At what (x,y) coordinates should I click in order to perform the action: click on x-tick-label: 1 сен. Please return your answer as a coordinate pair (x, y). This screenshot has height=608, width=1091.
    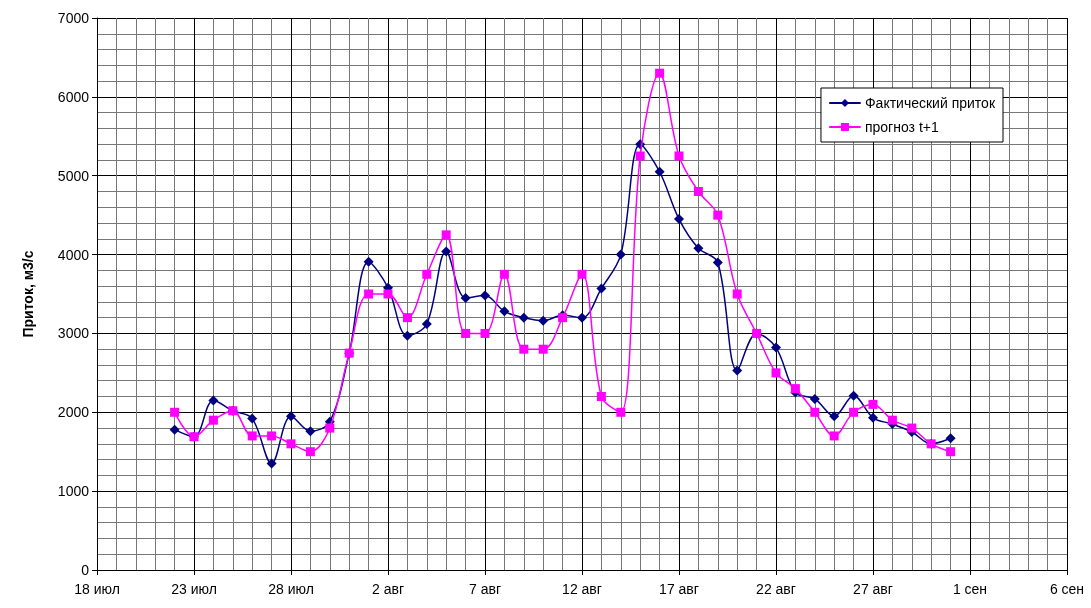
    Looking at the image, I should click on (970, 589).